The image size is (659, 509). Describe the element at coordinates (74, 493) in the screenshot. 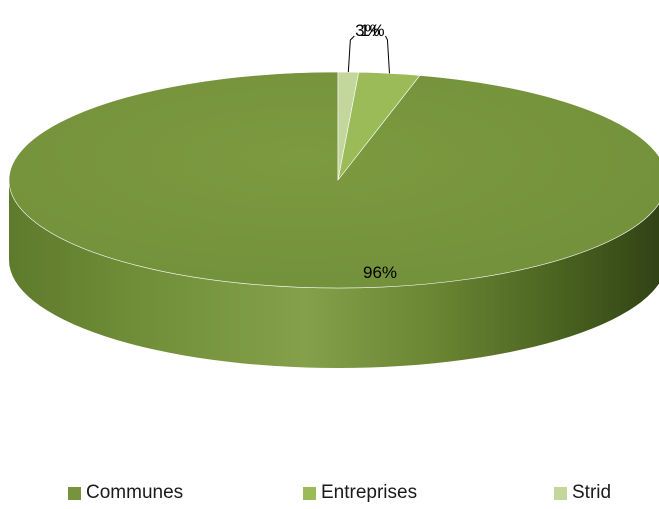

I see `legend-swatch-communes` at that location.